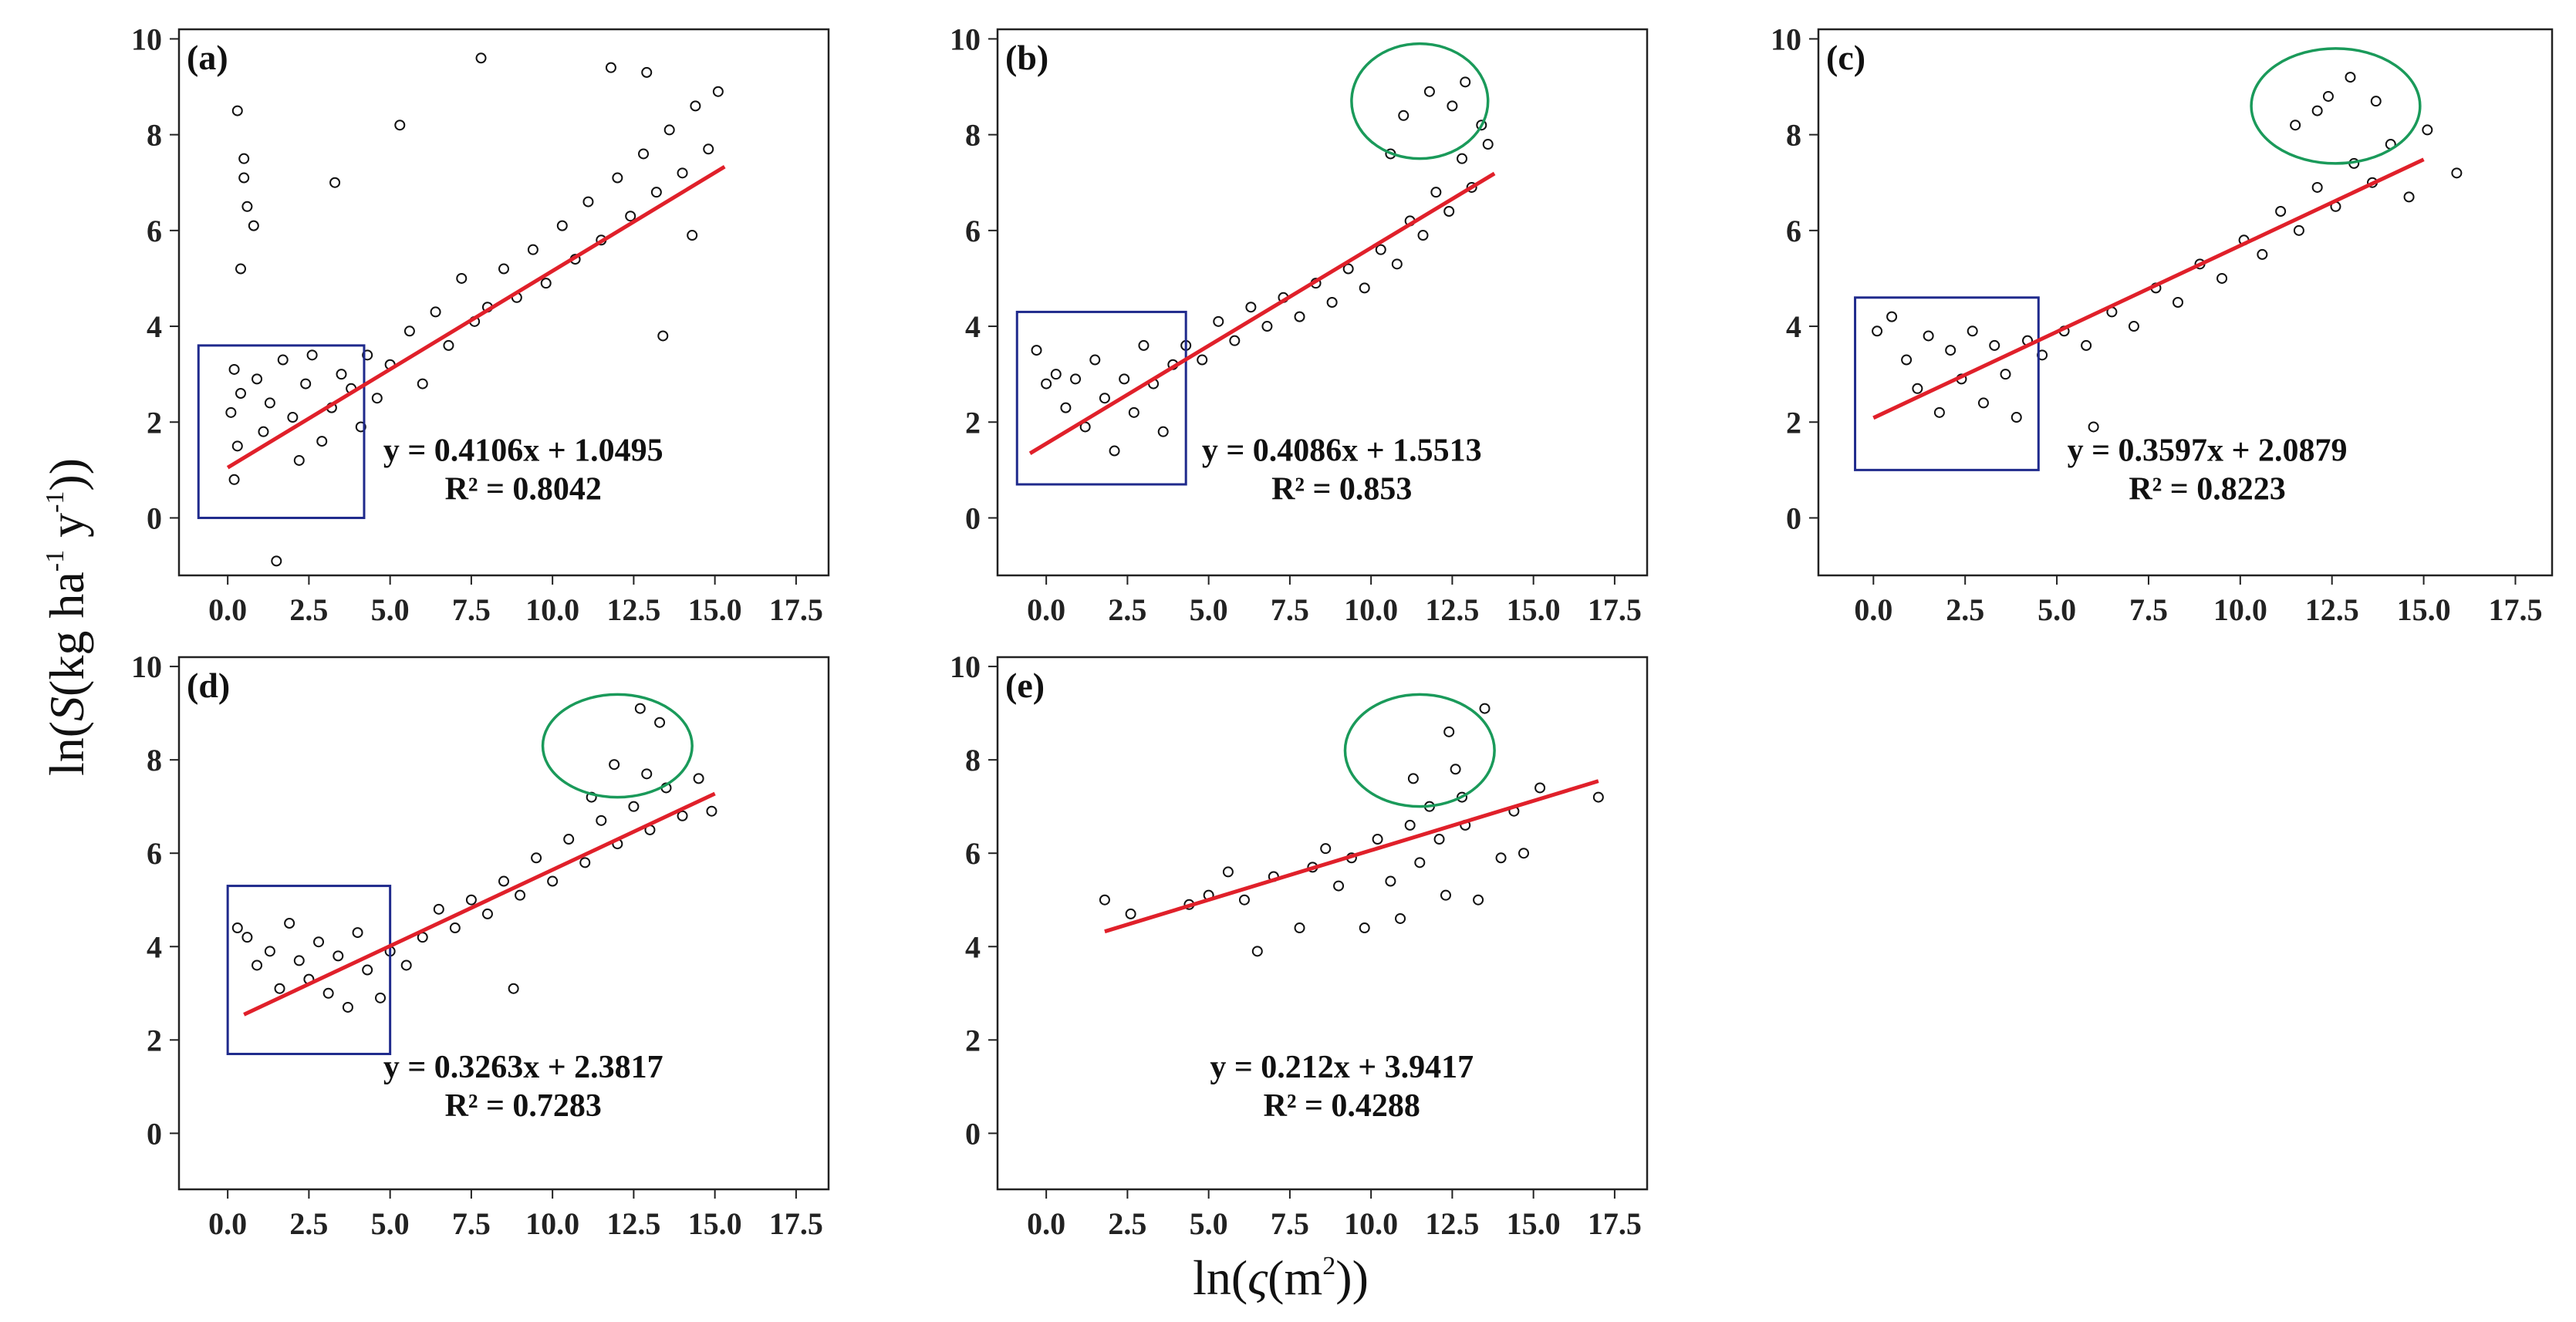  What do you see at coordinates (1420, 750) in the screenshot?
I see `highlight-ellipse` at bounding box center [1420, 750].